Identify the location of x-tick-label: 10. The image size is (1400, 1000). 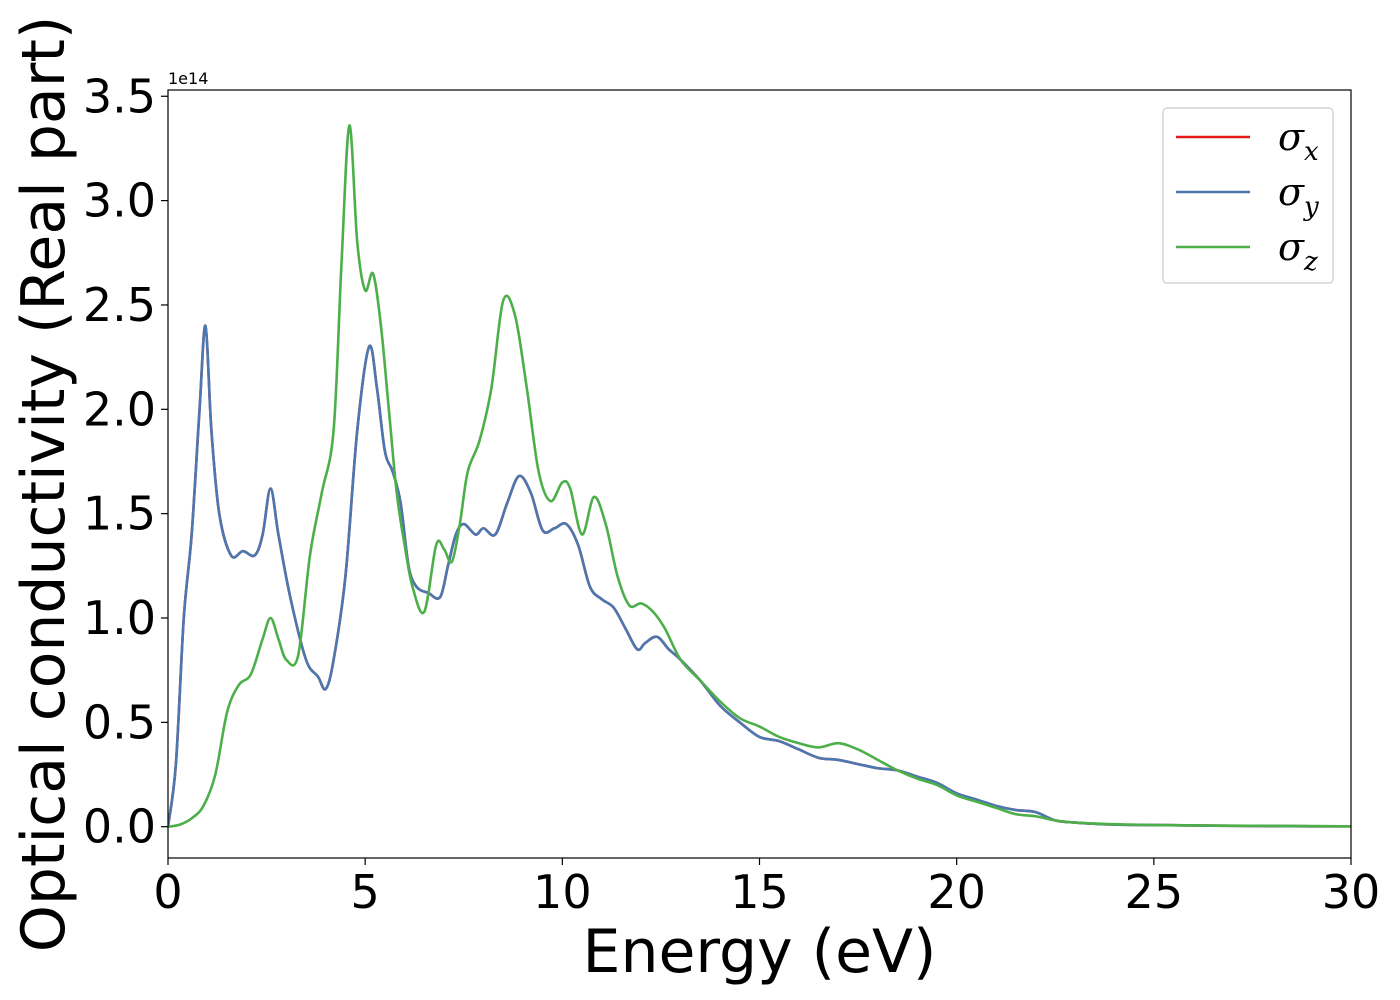
(562, 892).